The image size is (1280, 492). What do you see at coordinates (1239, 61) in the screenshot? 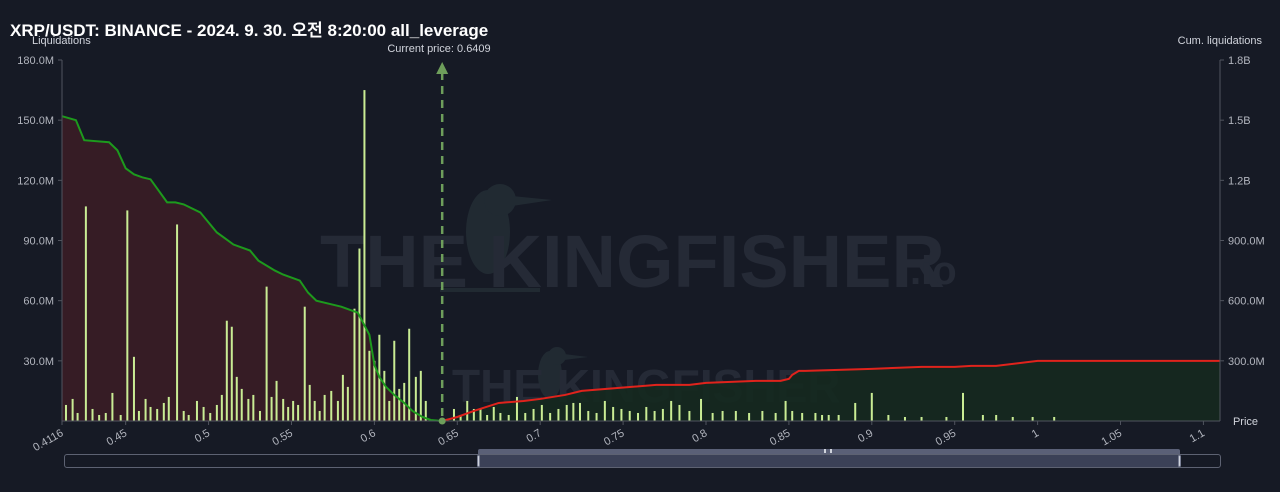
I see `y2-tick-label: 1.8B` at bounding box center [1239, 61].